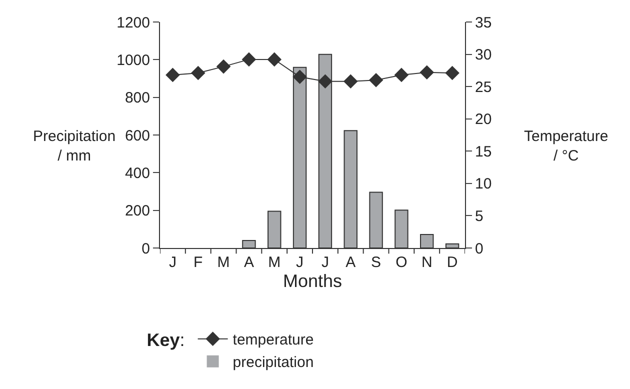  What do you see at coordinates (479, 216) in the screenshot?
I see `y2-tick-label: 5` at bounding box center [479, 216].